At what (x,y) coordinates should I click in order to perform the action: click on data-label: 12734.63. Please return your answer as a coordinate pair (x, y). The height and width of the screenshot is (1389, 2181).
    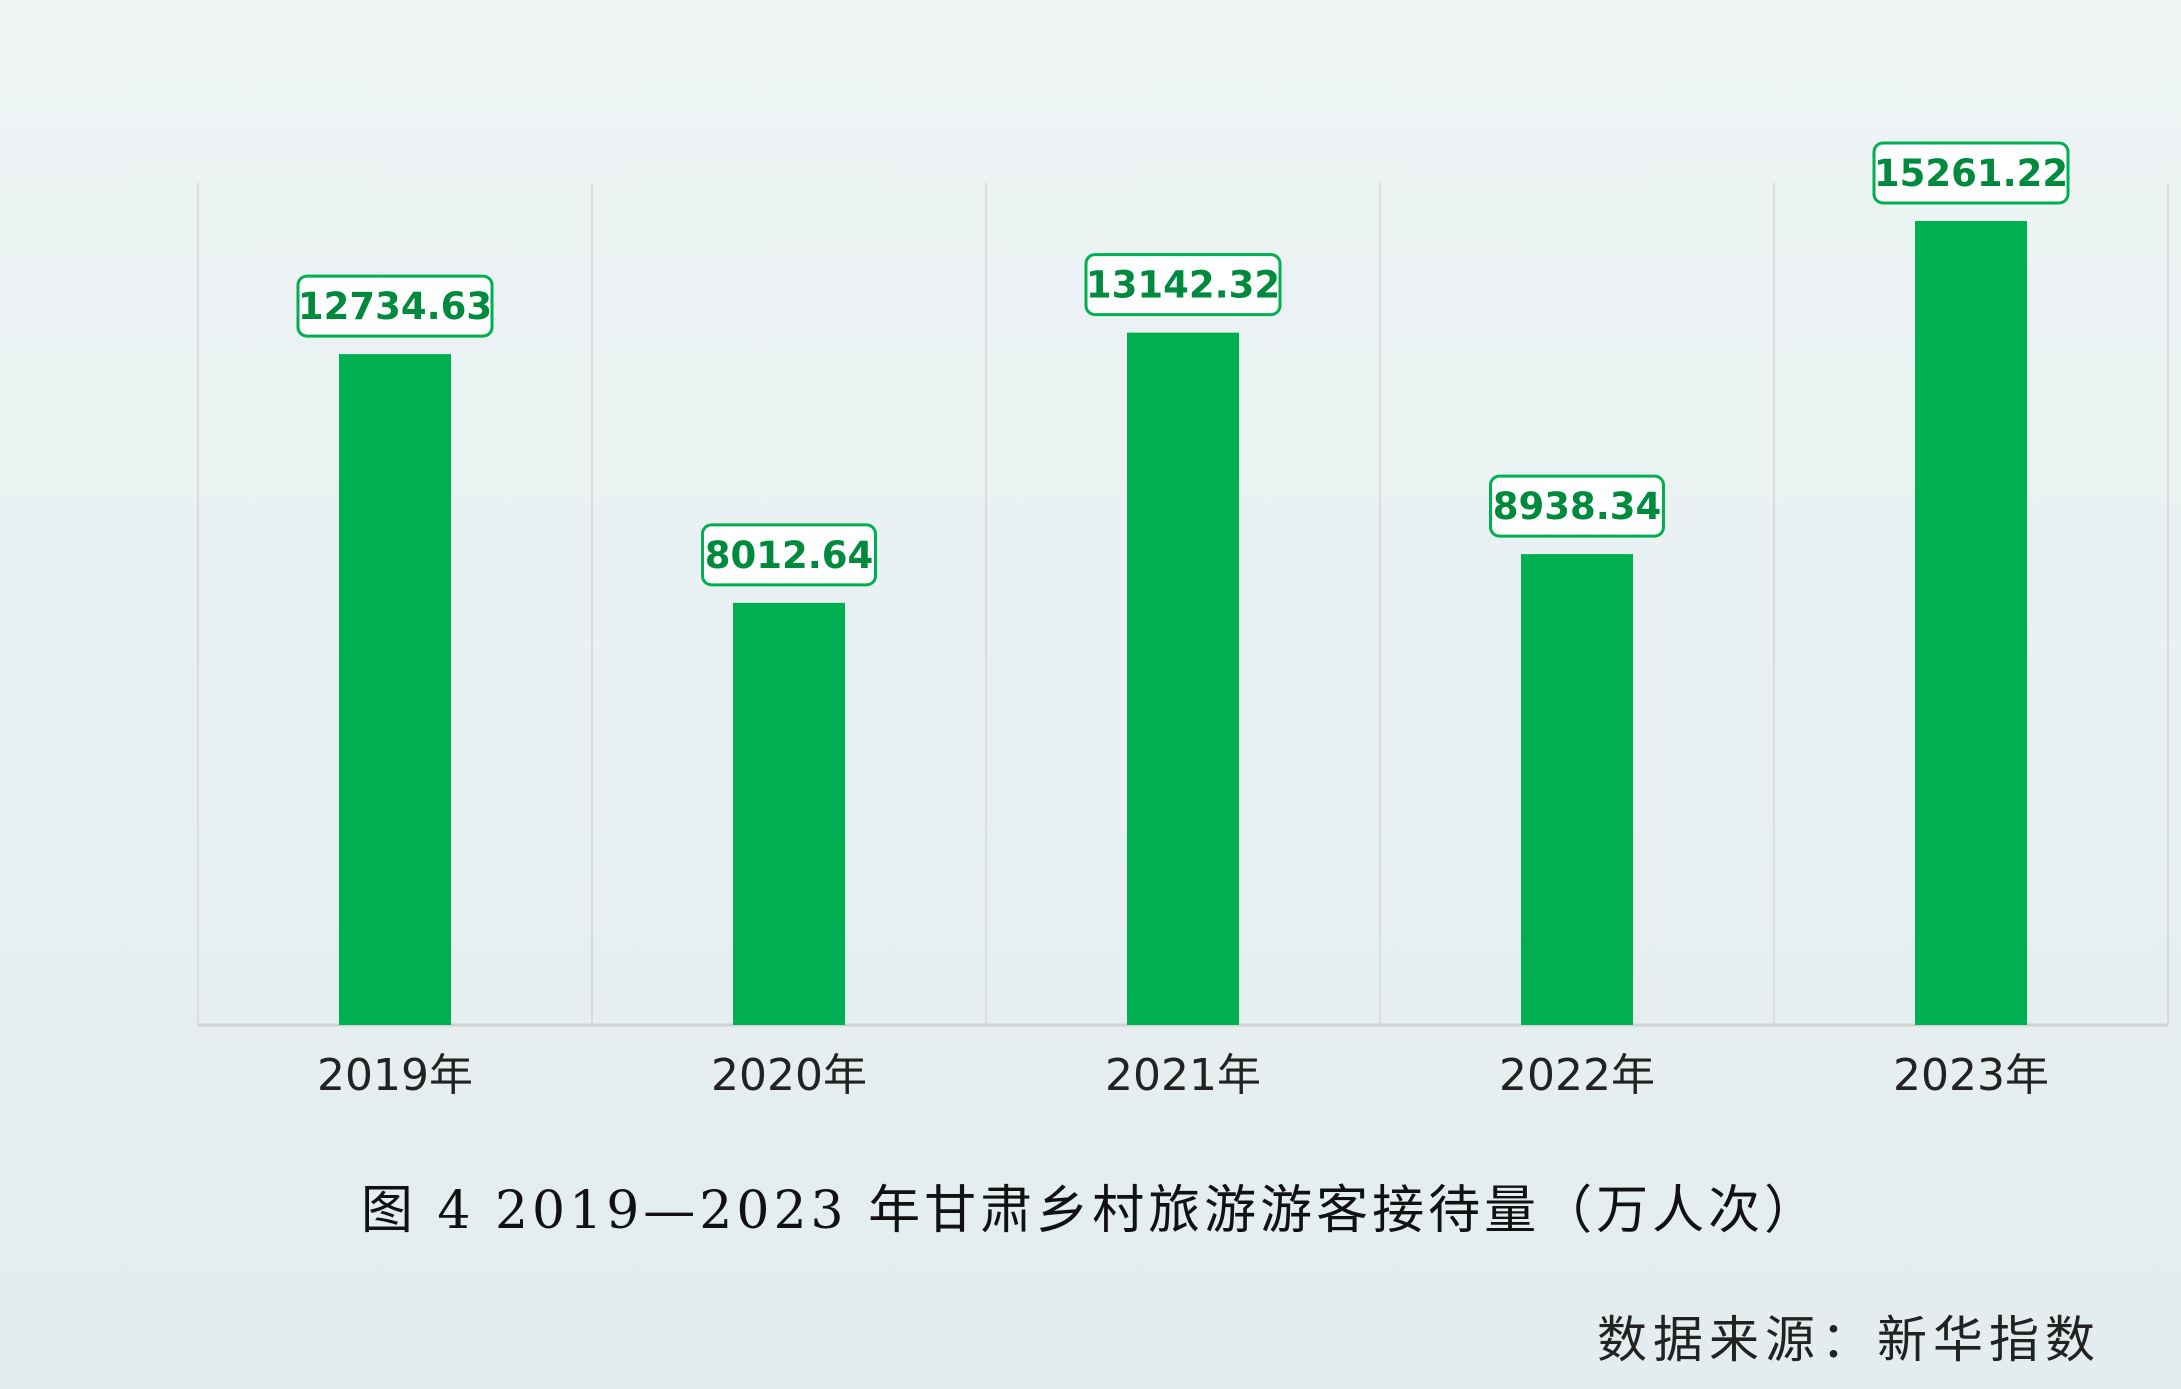
    Looking at the image, I should click on (395, 306).